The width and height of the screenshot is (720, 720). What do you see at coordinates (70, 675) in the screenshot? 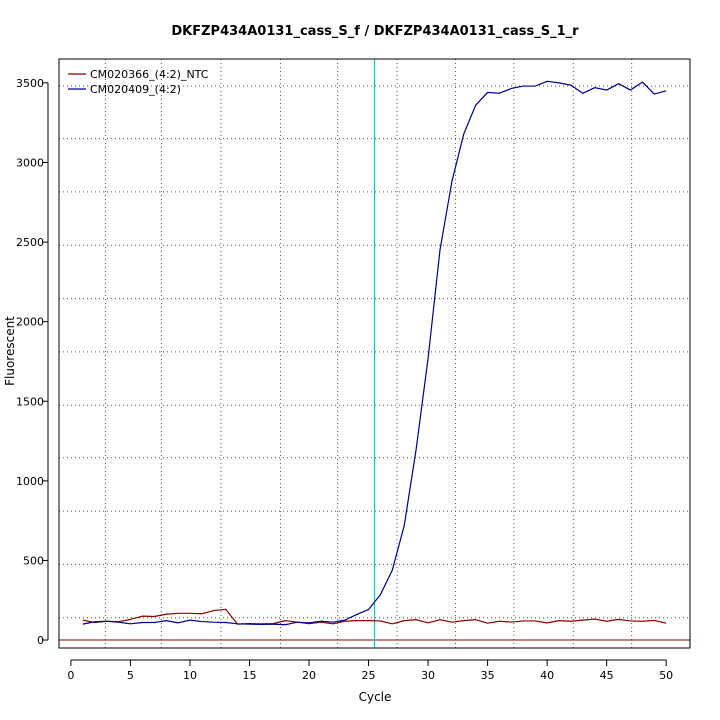
I see `x-tick-label: 0` at bounding box center [70, 675].